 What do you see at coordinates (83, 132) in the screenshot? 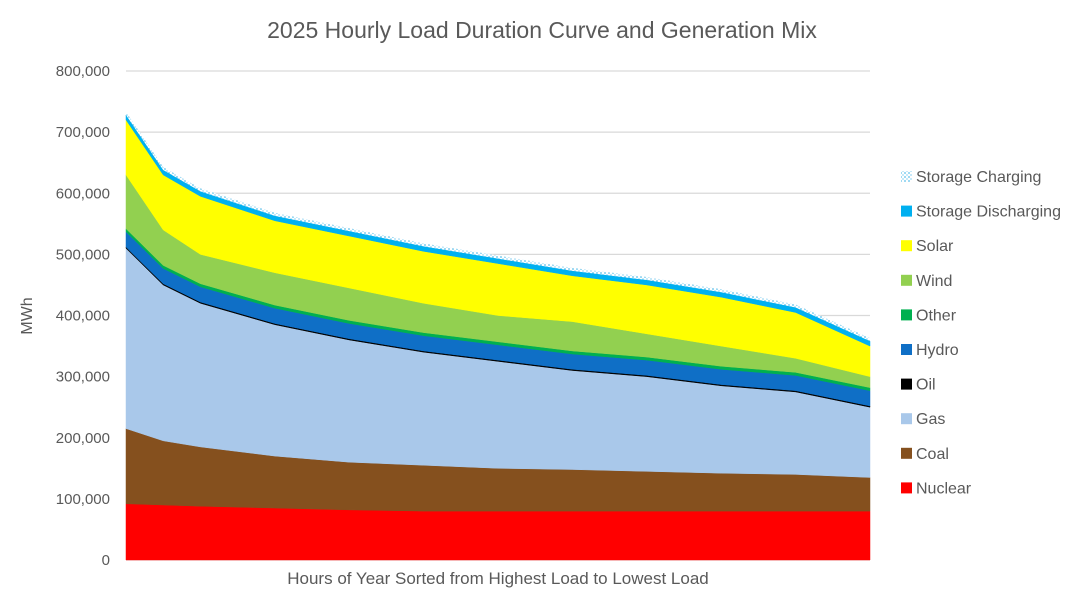
I see `y-tick-label: 700,000` at bounding box center [83, 132].